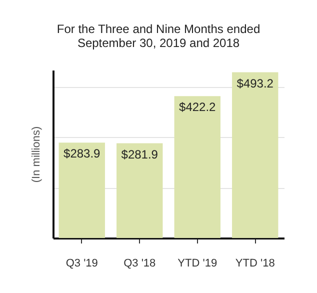 The height and width of the screenshot is (293, 317). I want to click on chart-title: For the Three and Nine Months ended September 30, 2019 and 2018, so click(158, 36).